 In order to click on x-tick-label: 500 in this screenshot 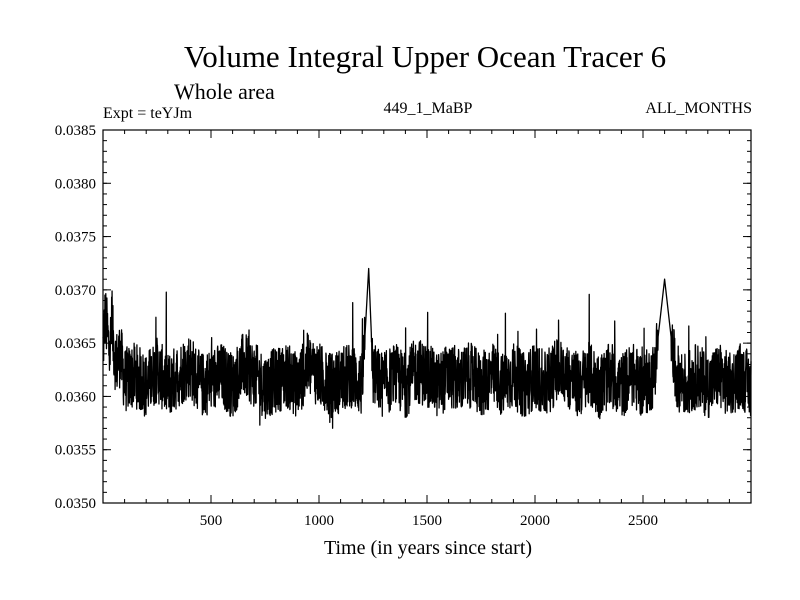, I will do `click(211, 521)`.